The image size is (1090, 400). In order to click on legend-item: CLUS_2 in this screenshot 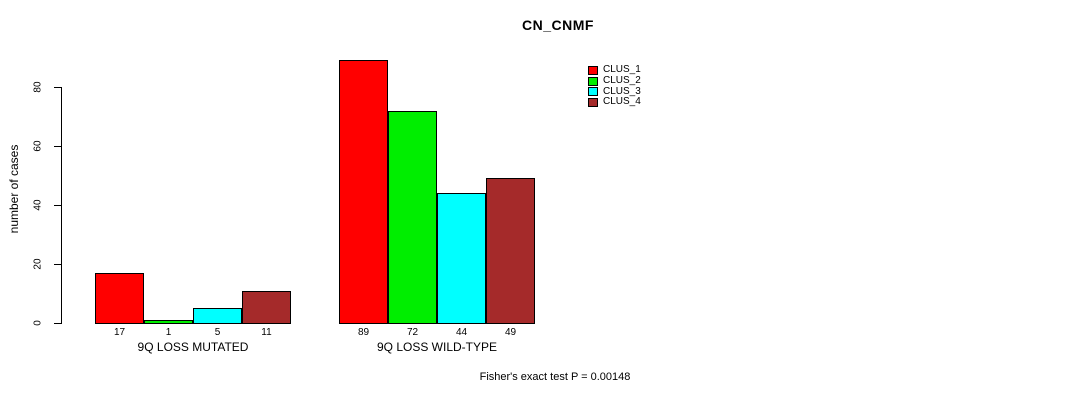, I will do `click(614, 81)`.